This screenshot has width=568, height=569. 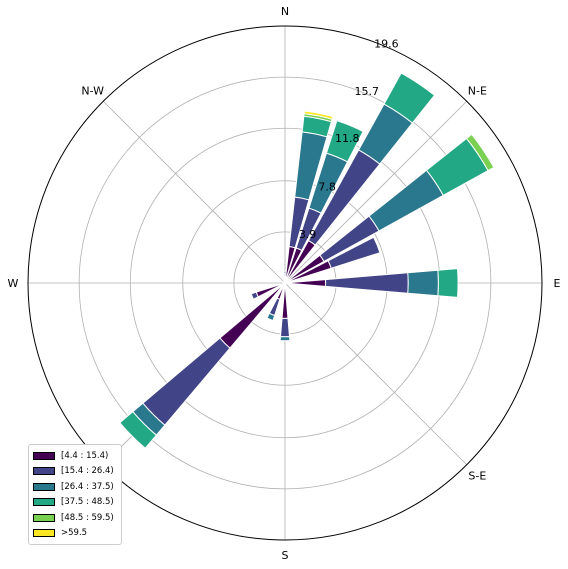 What do you see at coordinates (347, 138) in the screenshot?
I see `radial-tick-label: 11.8` at bounding box center [347, 138].